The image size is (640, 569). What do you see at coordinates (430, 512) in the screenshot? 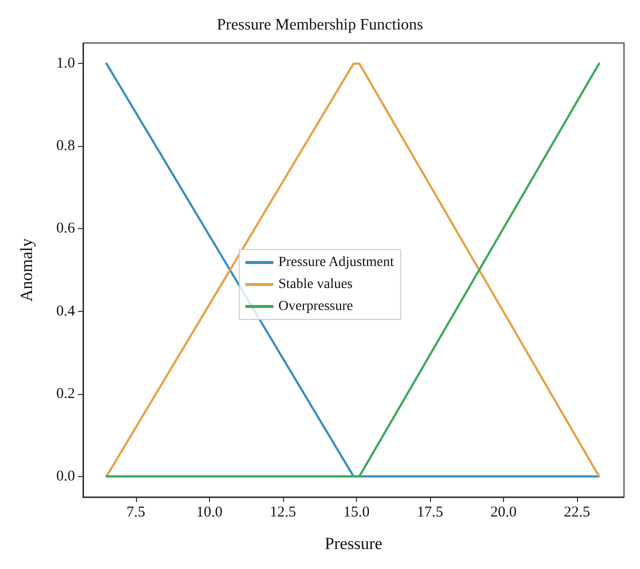
I see `x-tick-label: 17.5` at bounding box center [430, 512].